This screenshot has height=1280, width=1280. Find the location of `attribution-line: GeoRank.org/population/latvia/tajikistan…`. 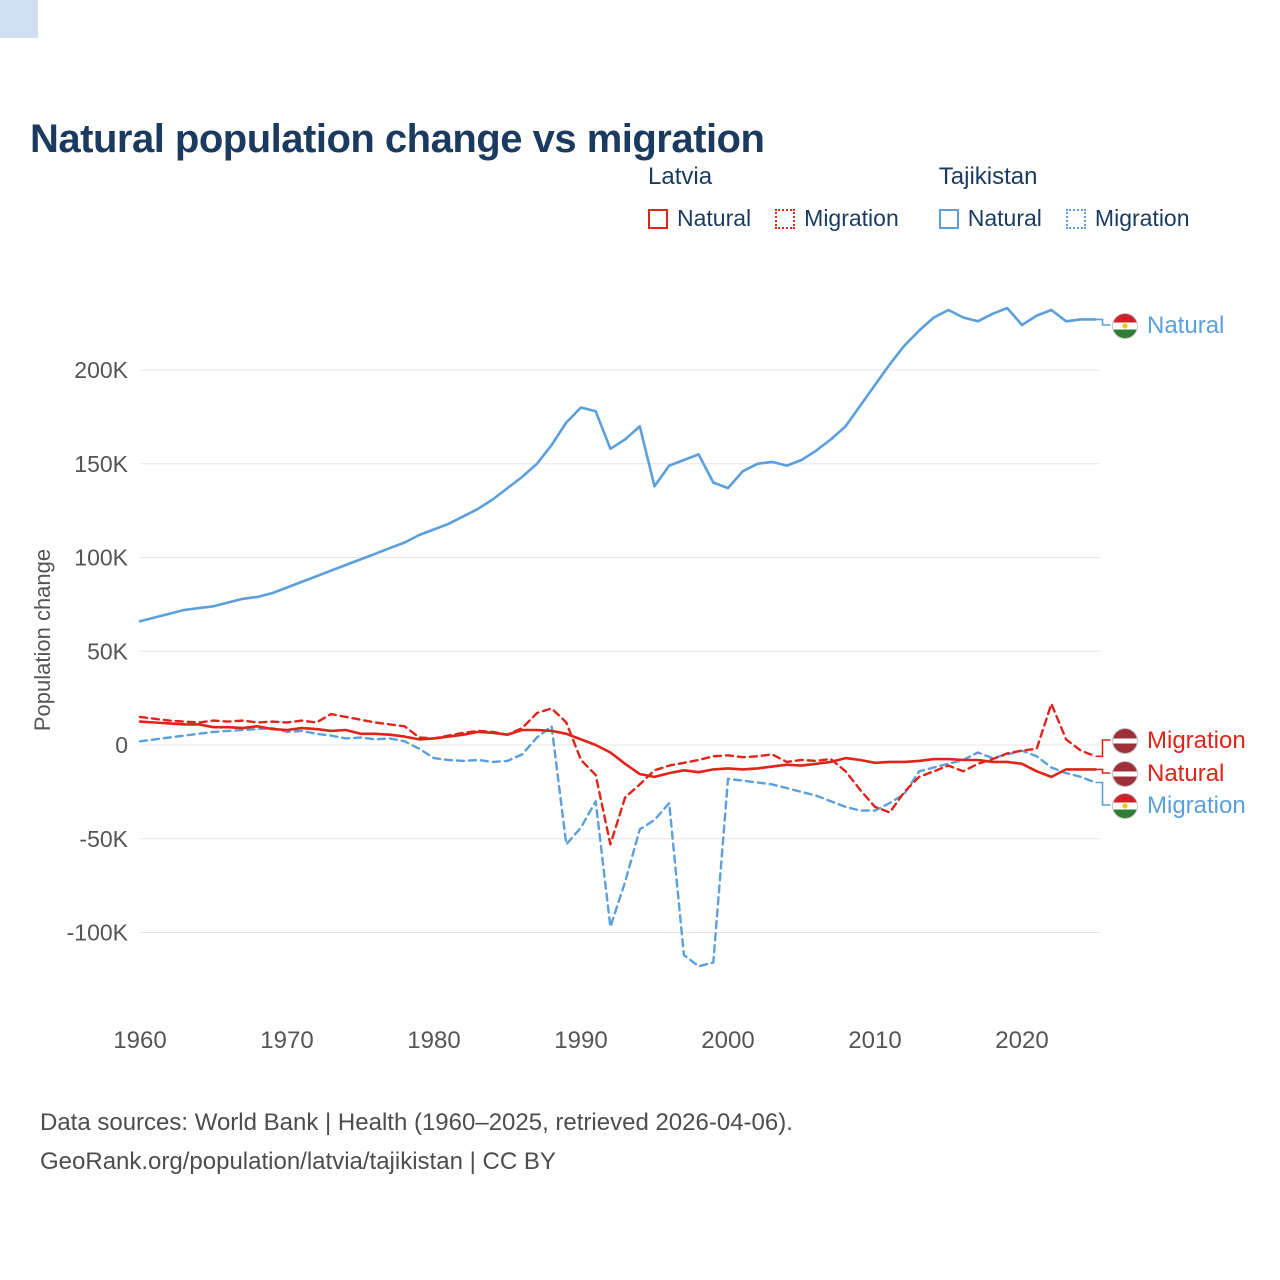

attribution-line: GeoRank.org/population/latvia/tajikistan… is located at coordinates (298, 1161).